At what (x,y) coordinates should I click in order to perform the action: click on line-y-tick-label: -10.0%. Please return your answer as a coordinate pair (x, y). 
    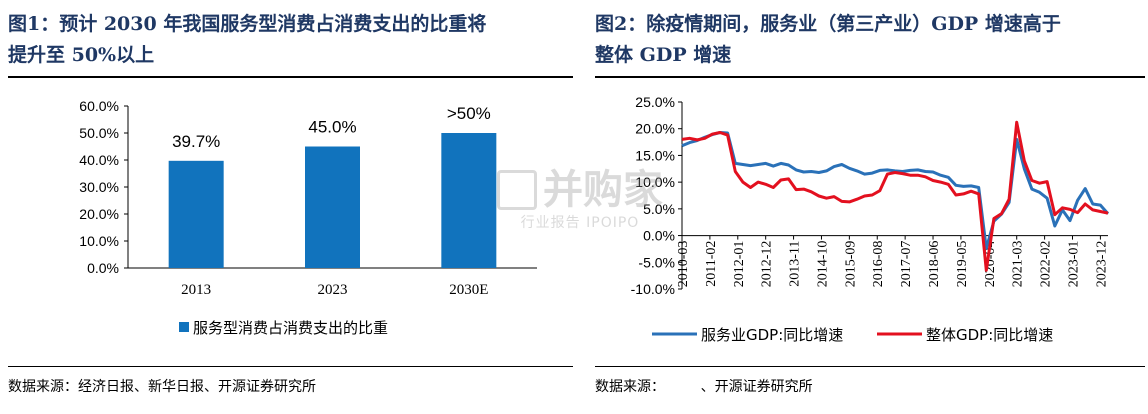
    Looking at the image, I should click on (653, 289).